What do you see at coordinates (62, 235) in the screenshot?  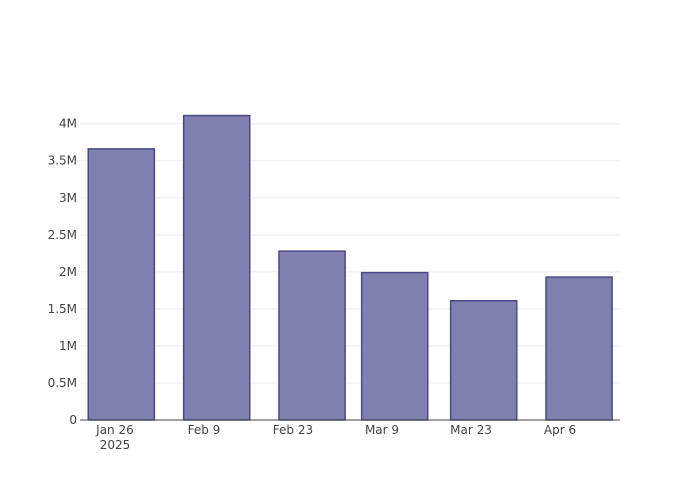 I see `y-tick-label: 2.5M` at bounding box center [62, 235].